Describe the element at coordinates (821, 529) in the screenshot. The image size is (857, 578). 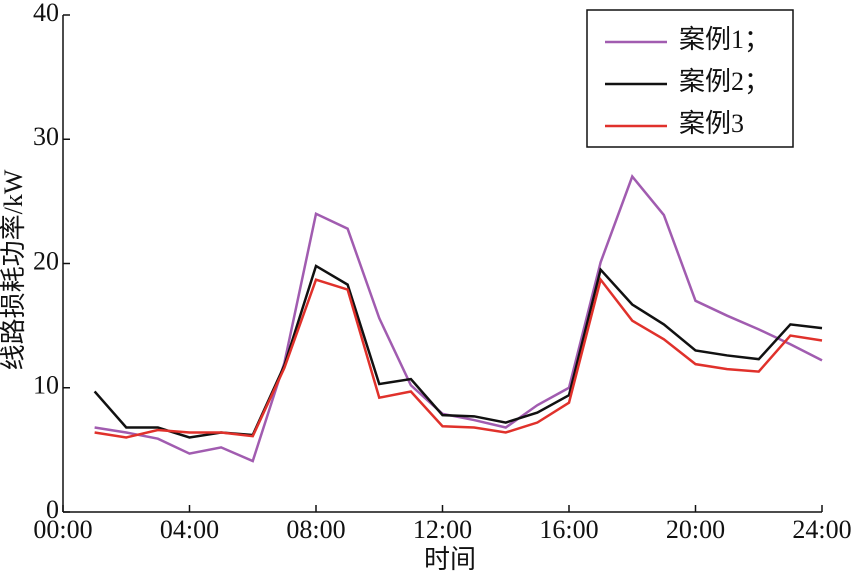
I see `x-tick-label: 24:00` at that location.